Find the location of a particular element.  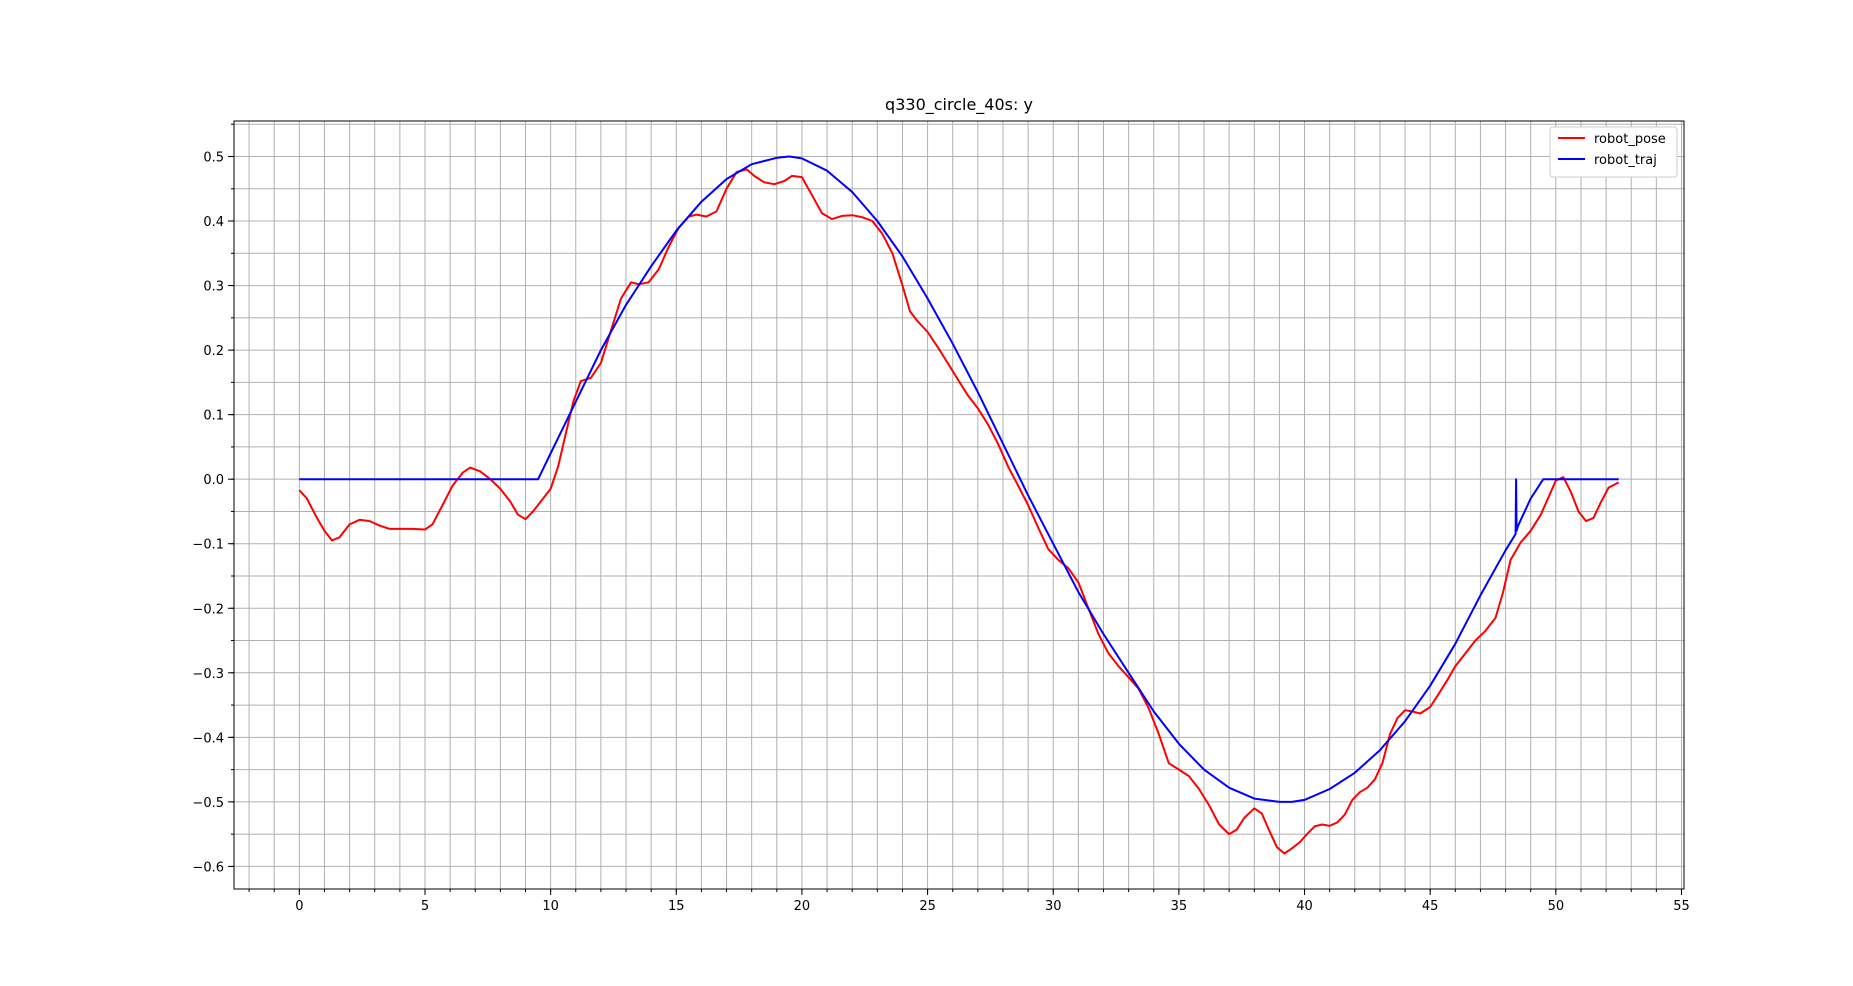

legend: robot_pose robot_traj is located at coordinates (1613, 152).